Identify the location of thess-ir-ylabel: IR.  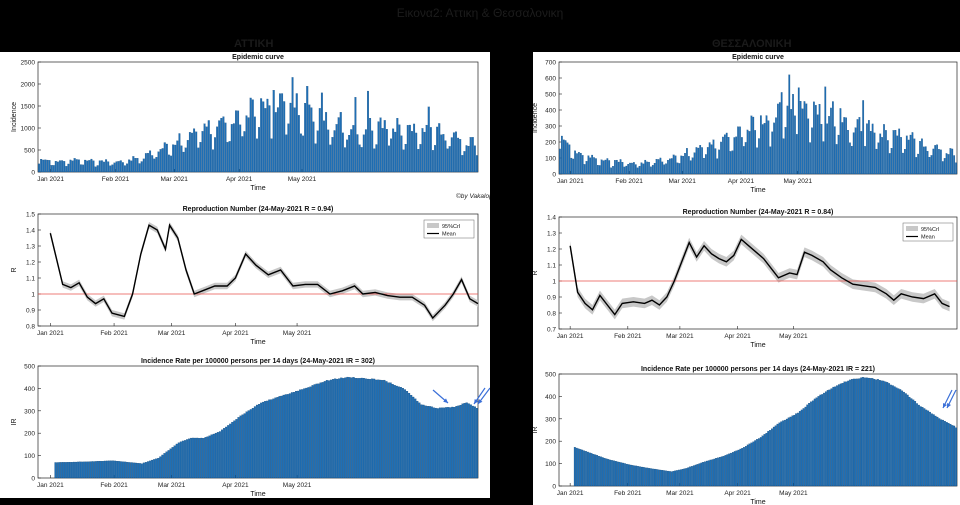
(536, 430).